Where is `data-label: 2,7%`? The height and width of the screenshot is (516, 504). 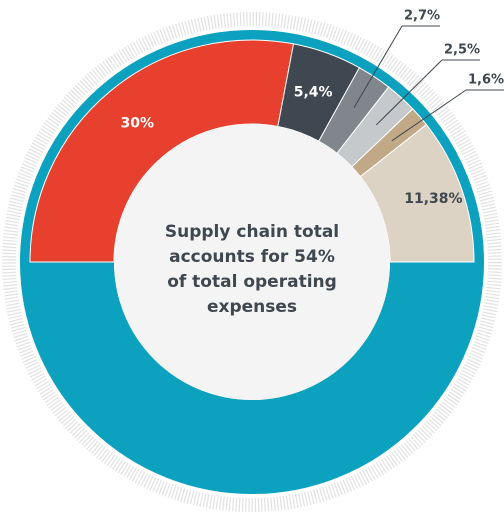
data-label: 2,7% is located at coordinates (422, 16).